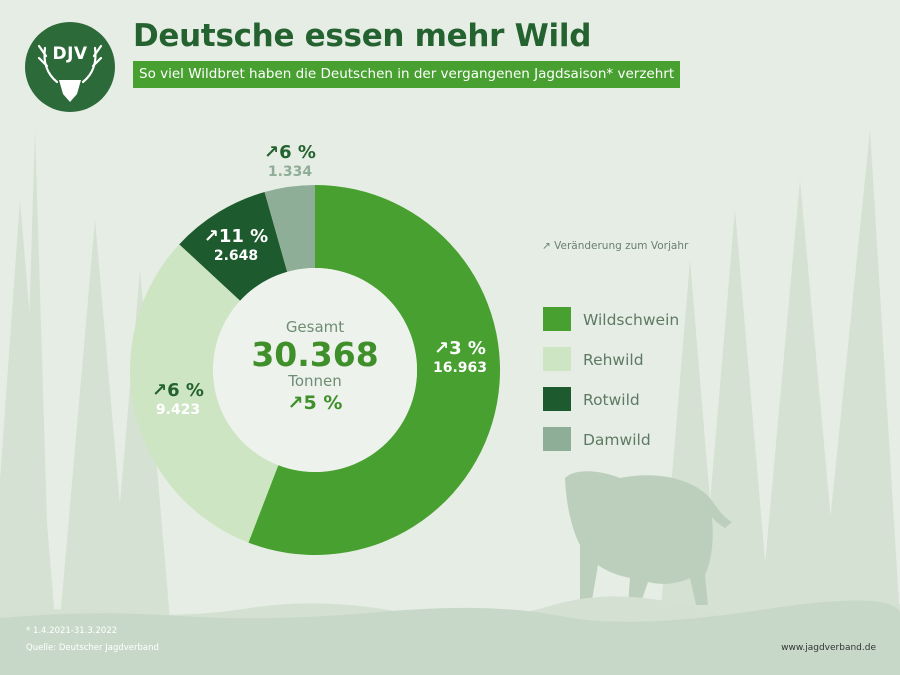  I want to click on legend-label: Rehwild, so click(613, 360).